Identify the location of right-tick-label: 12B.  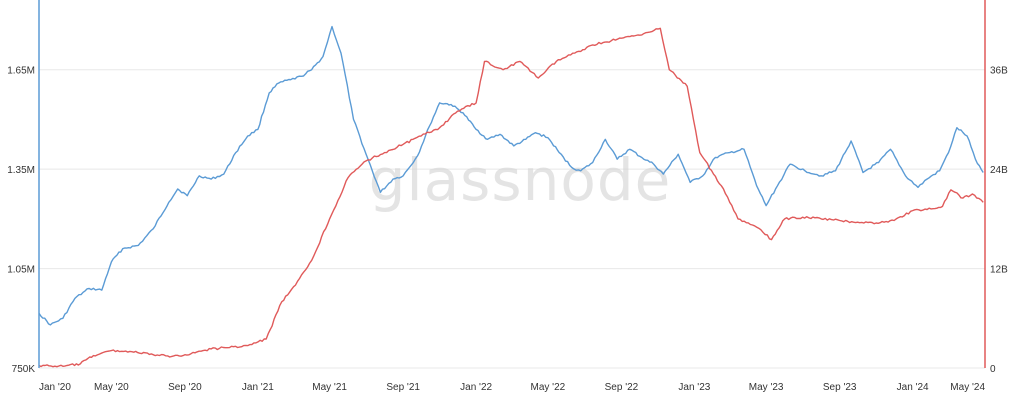
(999, 270).